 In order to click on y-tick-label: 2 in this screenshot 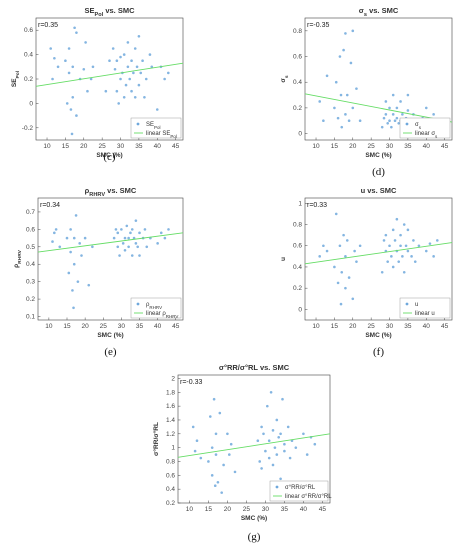, I will do `click(173, 378)`.